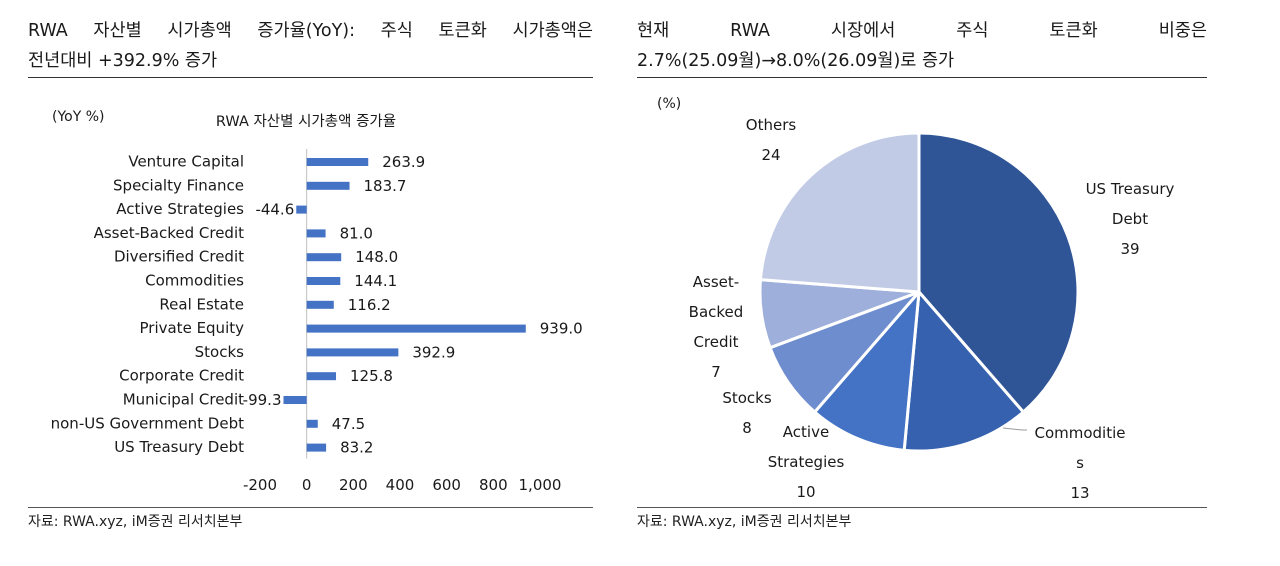 The image size is (1280, 566). I want to click on bar-category-label: Asset-Backed Credit, so click(169, 233).